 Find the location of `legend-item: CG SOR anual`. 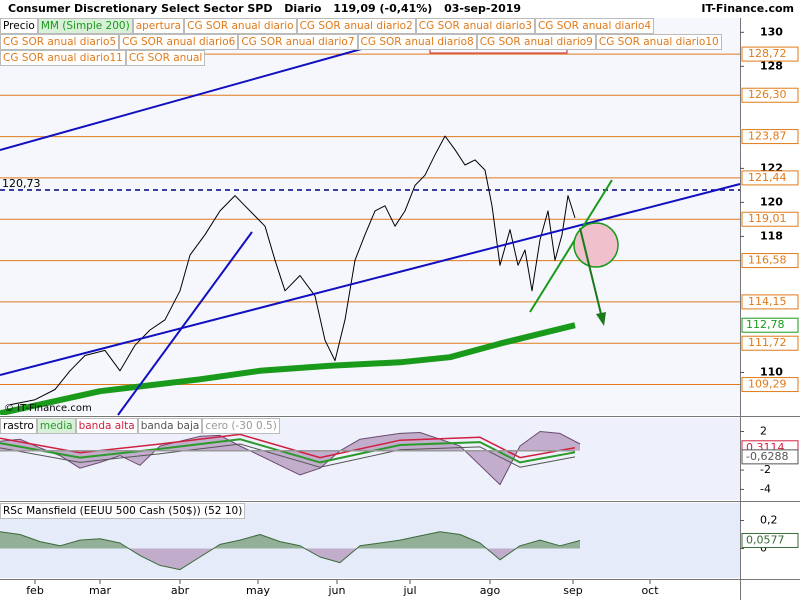

legend-item: CG SOR anual is located at coordinates (165, 58).